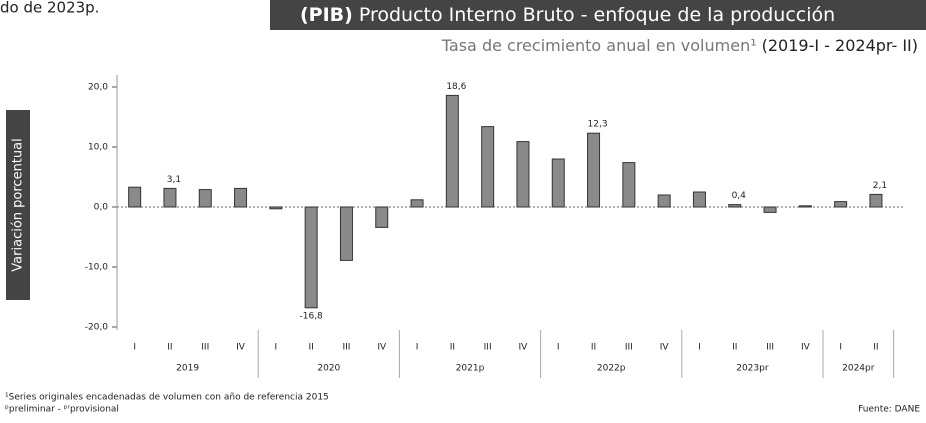 The width and height of the screenshot is (926, 423). What do you see at coordinates (101, 208) in the screenshot?
I see `y-tick-label: 0,0` at bounding box center [101, 208].